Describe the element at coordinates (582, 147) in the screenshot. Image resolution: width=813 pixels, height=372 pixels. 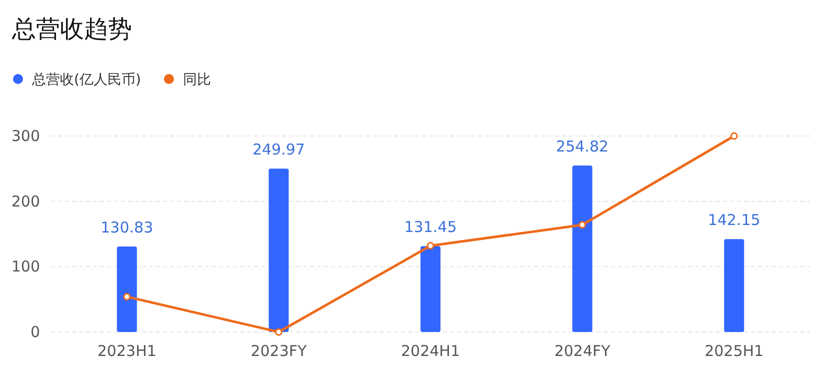
I see `data-label: 254.82` at that location.